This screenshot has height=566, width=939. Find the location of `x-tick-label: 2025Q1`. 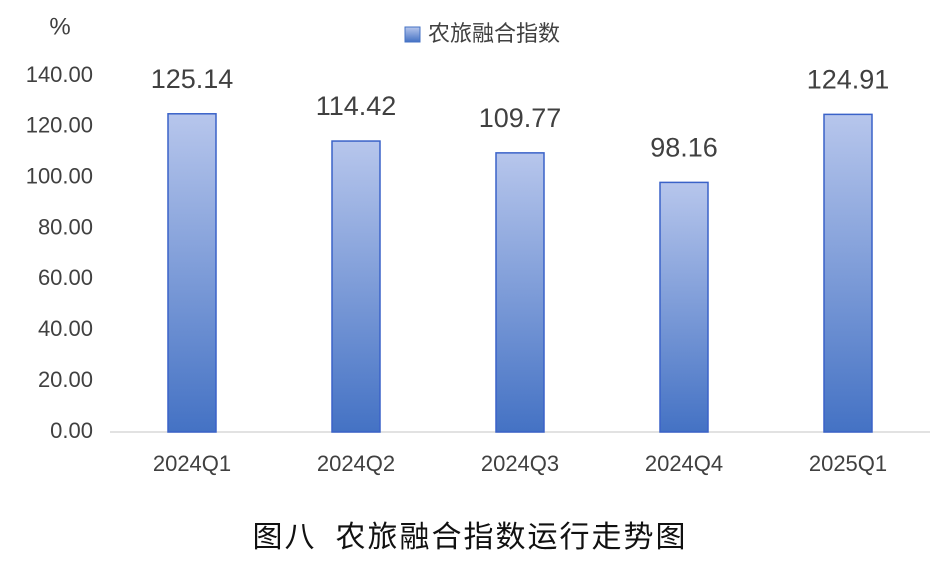

x-tick-label: 2025Q1 is located at coordinates (848, 463).